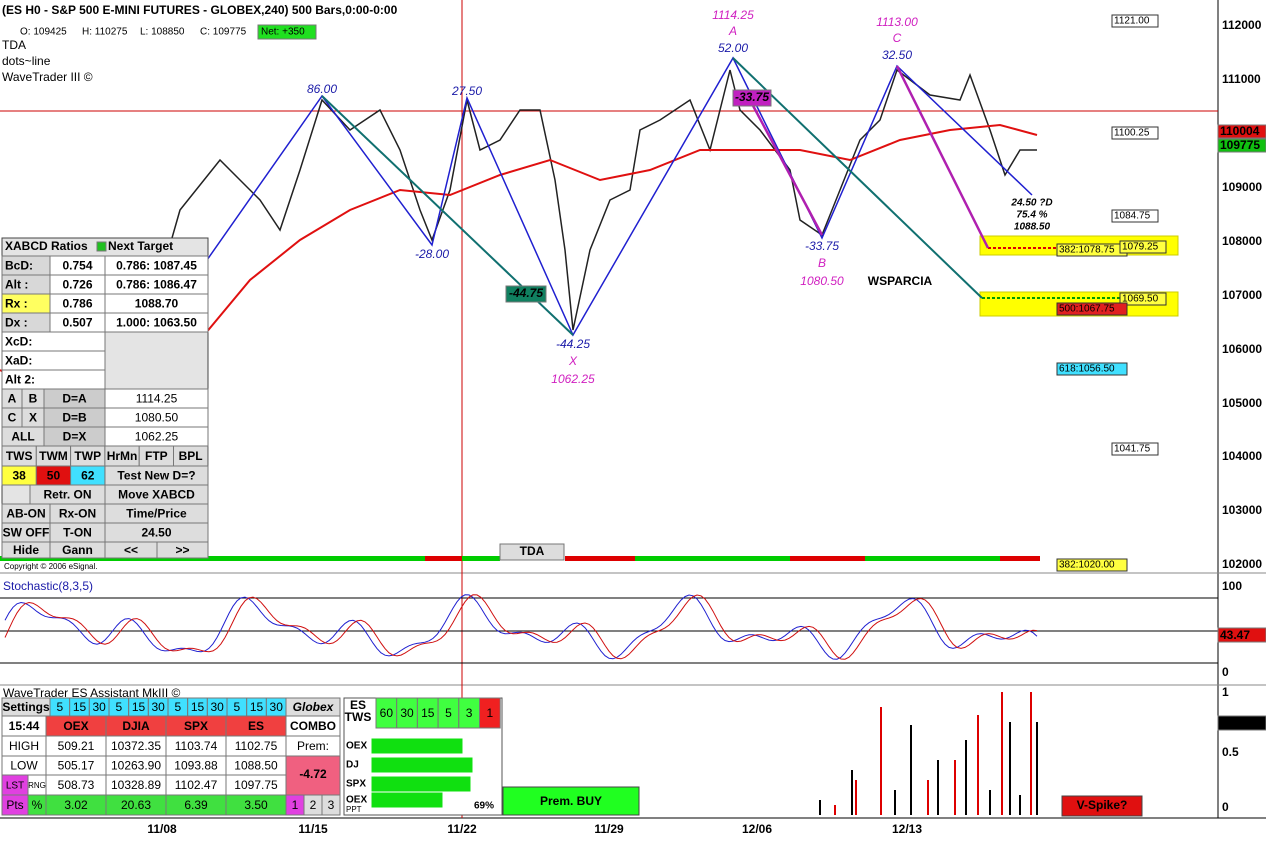 Image resolution: width=1266 pixels, height=851 pixels. I want to click on projection: 24.50 ?D, so click(1031, 203).